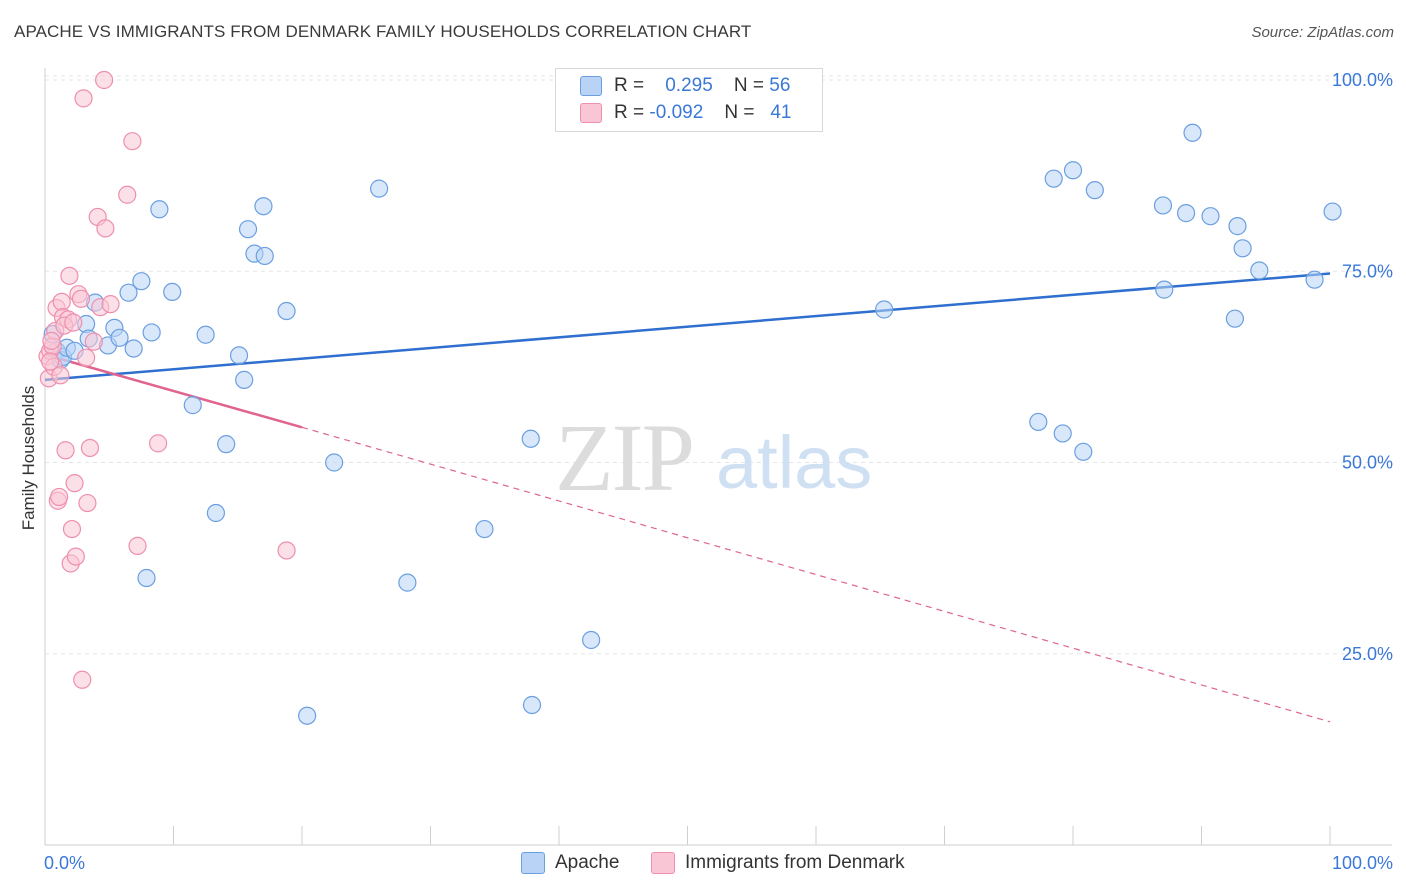  I want to click on denmark-trend-line, so click(173, 391).